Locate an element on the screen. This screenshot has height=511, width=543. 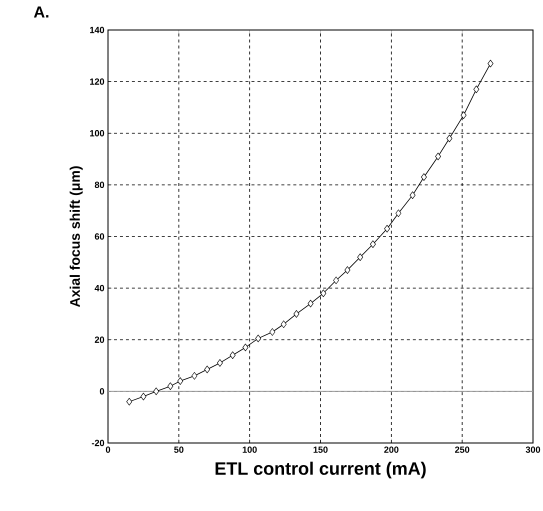
y-tick-label: 40 is located at coordinates (99, 288).